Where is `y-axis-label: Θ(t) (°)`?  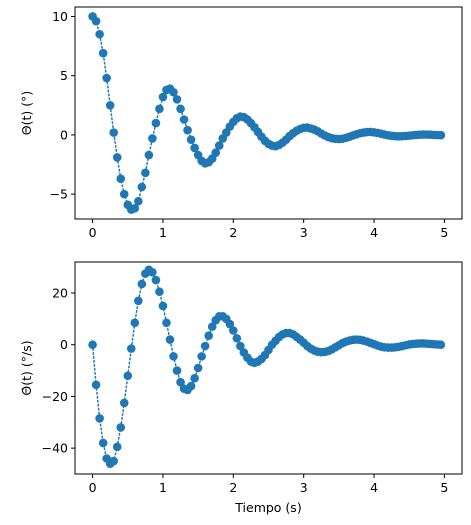 y-axis-label: Θ(t) (°) is located at coordinates (26, 113).